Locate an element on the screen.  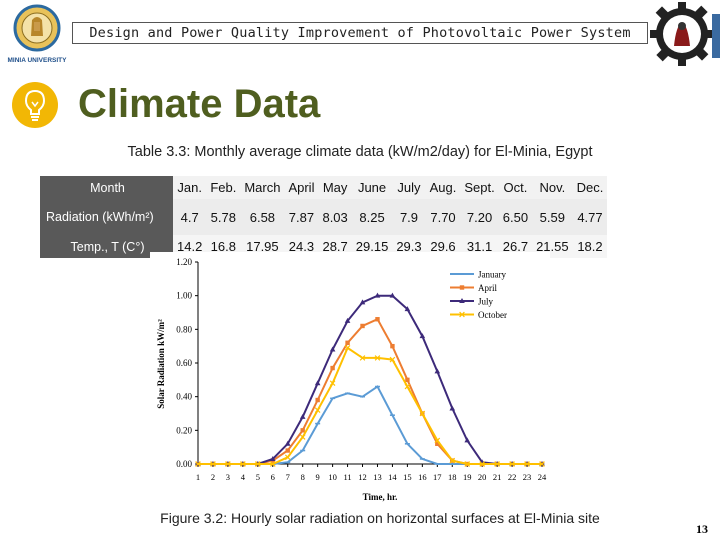
x-tick-label: 21 is located at coordinates (497, 477).